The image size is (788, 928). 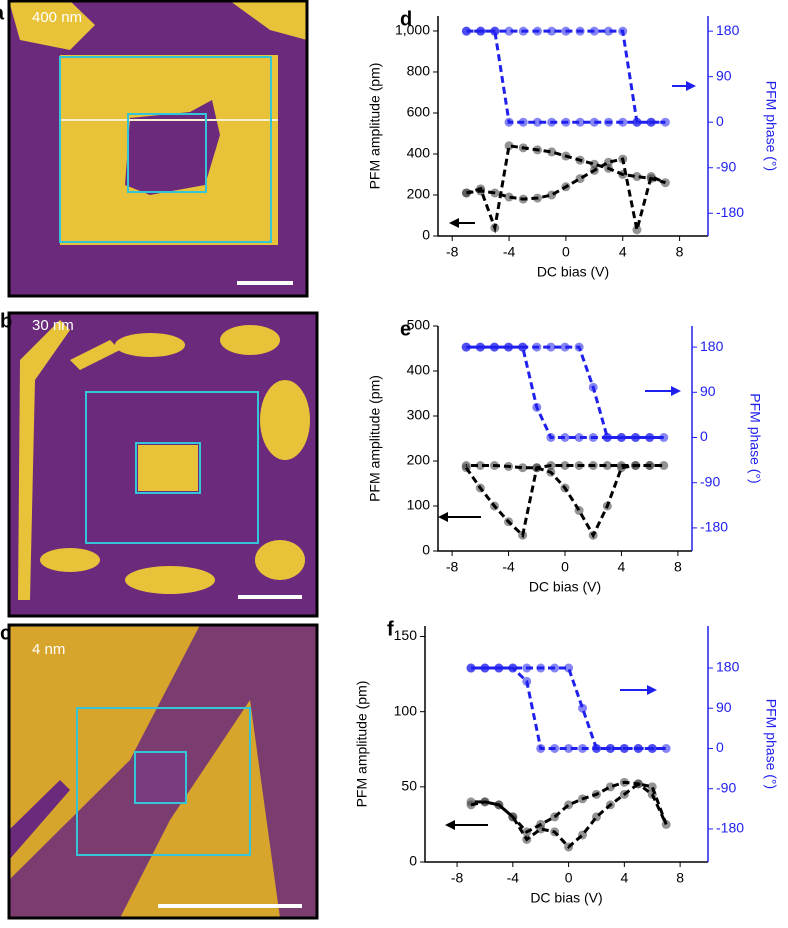 I want to click on pfm-image-c, so click(x=163, y=771).